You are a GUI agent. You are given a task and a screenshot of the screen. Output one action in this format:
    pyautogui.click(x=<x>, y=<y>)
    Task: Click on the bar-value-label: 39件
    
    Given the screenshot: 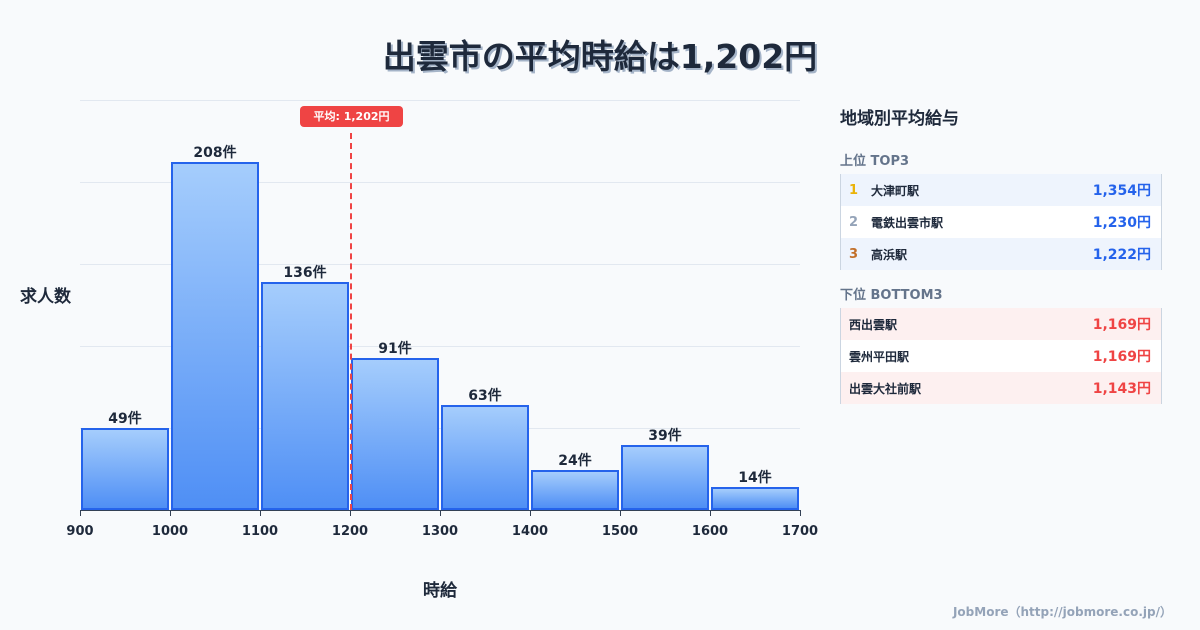 What is the action you would take?
    pyautogui.click(x=665, y=435)
    